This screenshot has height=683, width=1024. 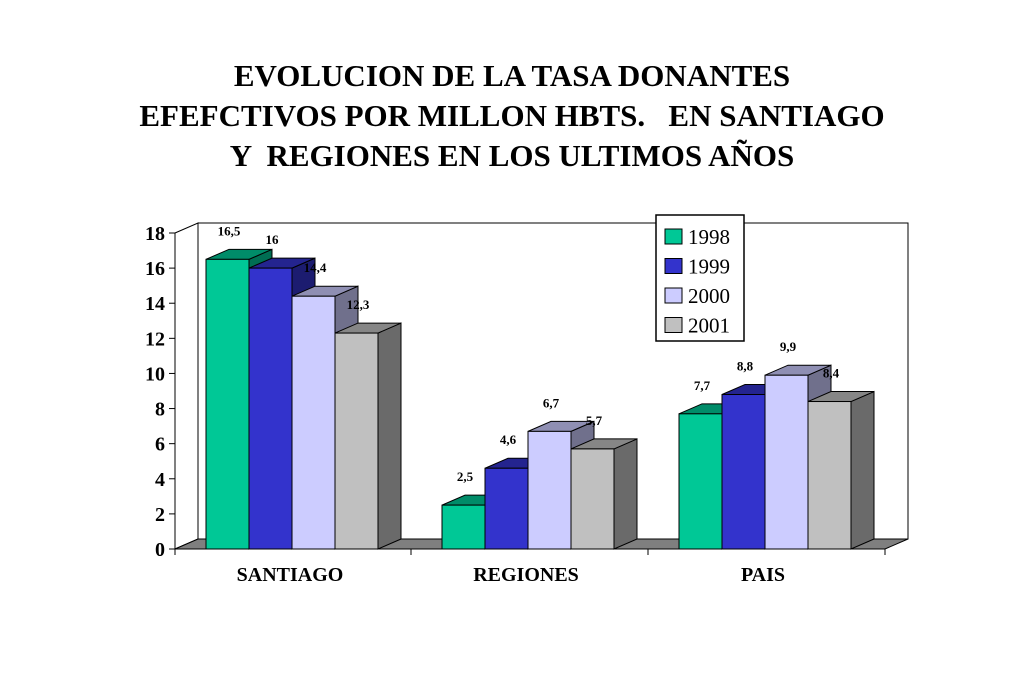 What do you see at coordinates (160, 550) in the screenshot?
I see `y-tick-label: 0` at bounding box center [160, 550].